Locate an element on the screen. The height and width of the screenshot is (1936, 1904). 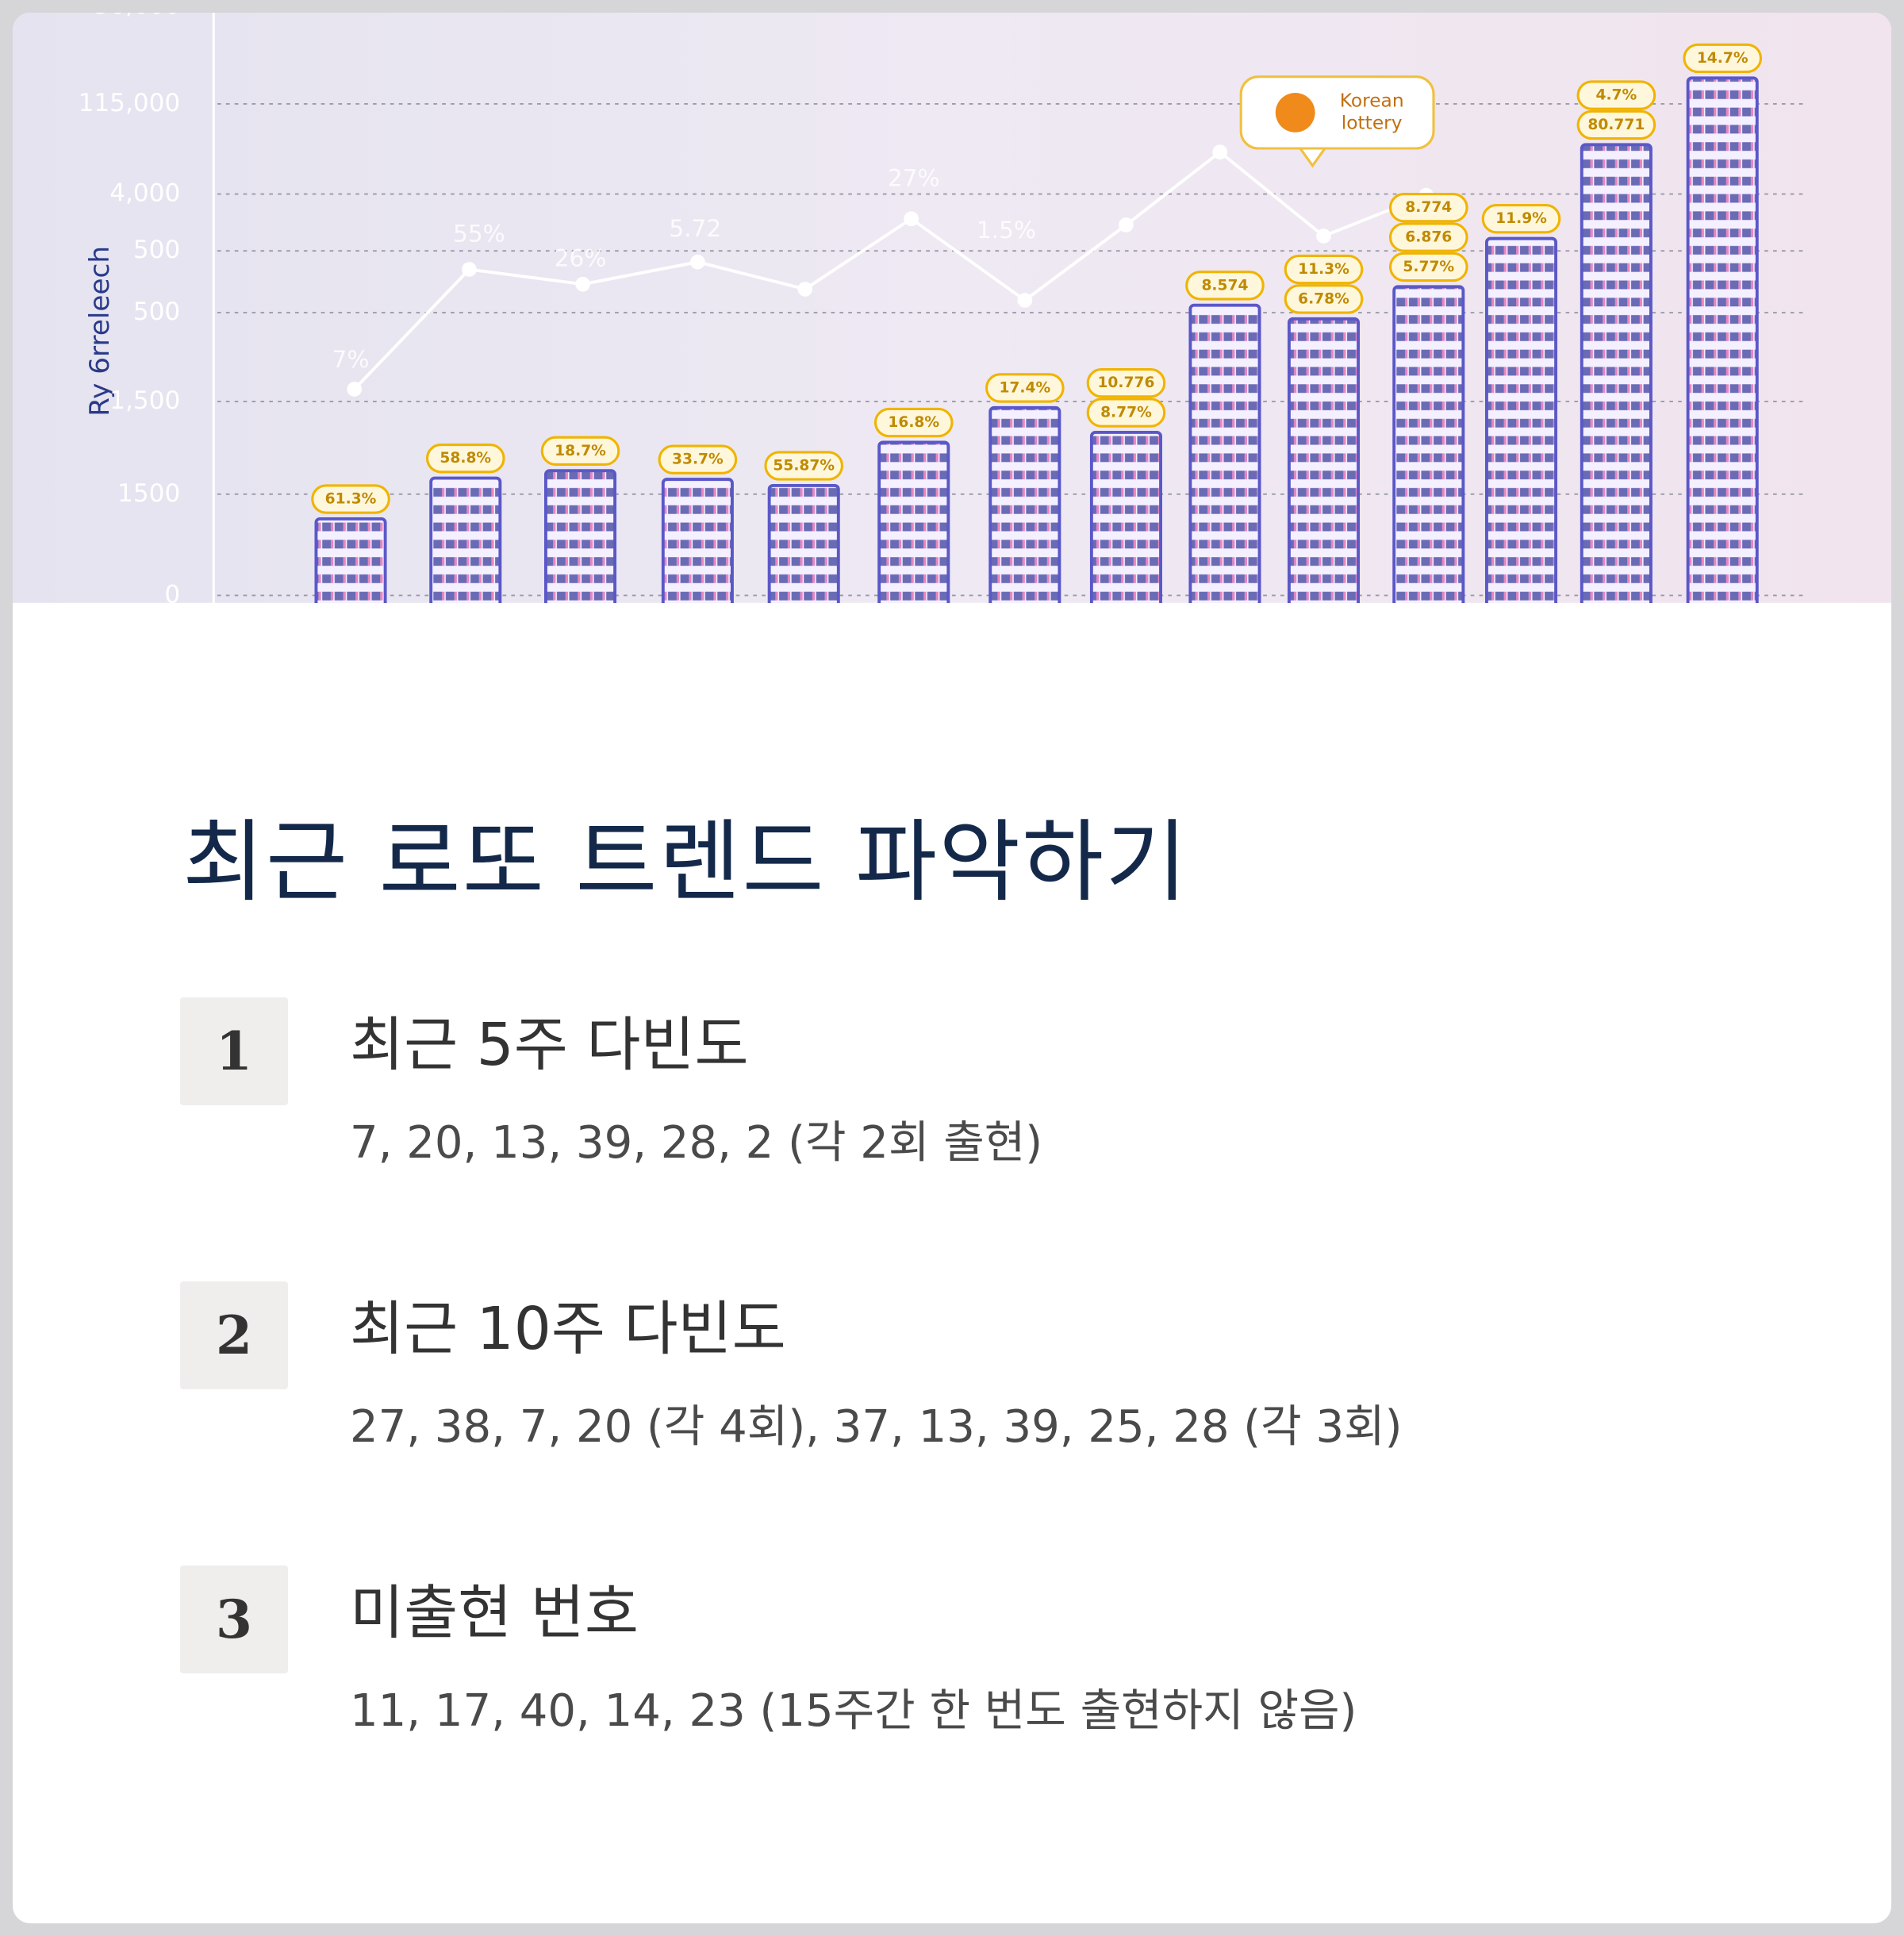
badge-label: 80.771 is located at coordinates (1616, 125).